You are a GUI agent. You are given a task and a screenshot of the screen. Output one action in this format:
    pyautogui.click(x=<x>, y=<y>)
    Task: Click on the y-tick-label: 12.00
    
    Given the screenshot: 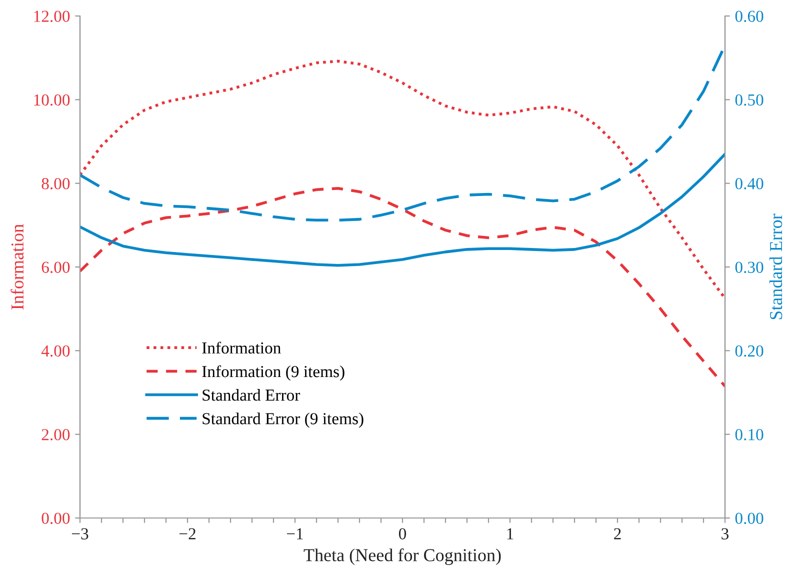 What is the action you would take?
    pyautogui.click(x=52, y=16)
    